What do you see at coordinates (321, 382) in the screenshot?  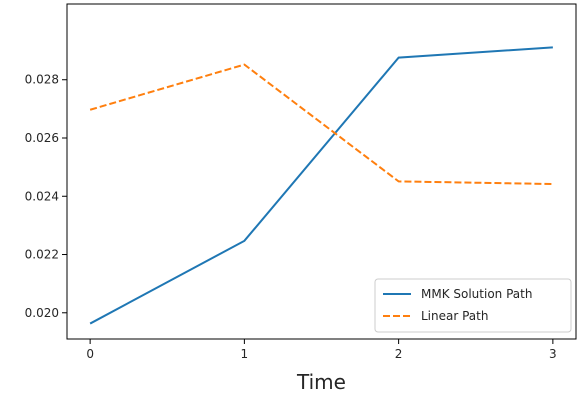 I see `x-axis-label: Time` at bounding box center [321, 382].